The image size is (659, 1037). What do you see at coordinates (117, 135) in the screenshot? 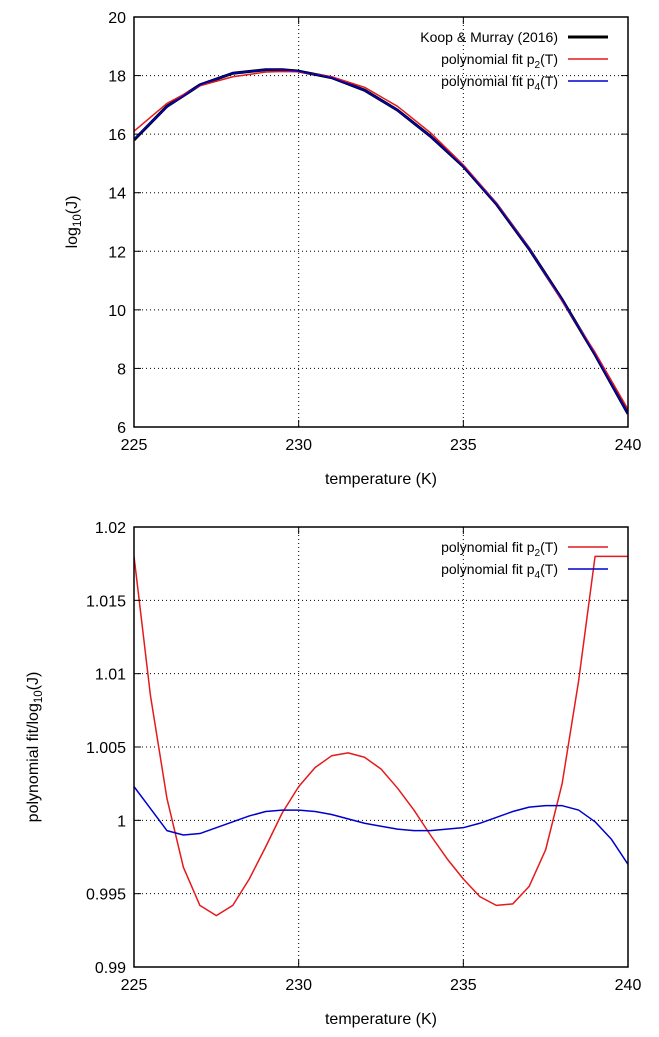
I see `y-tick-label: 16` at bounding box center [117, 135].